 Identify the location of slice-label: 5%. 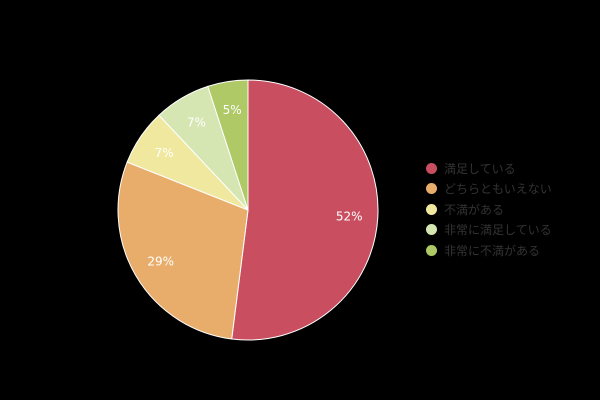
(232, 110).